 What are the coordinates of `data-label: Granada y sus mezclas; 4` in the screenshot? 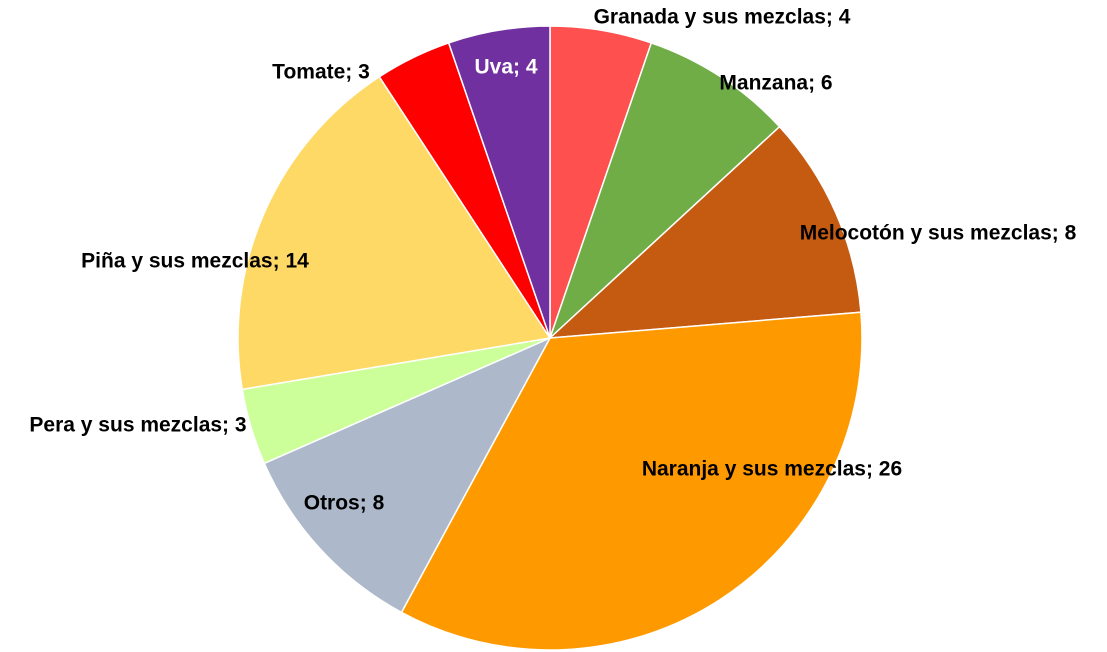 It's located at (722, 17).